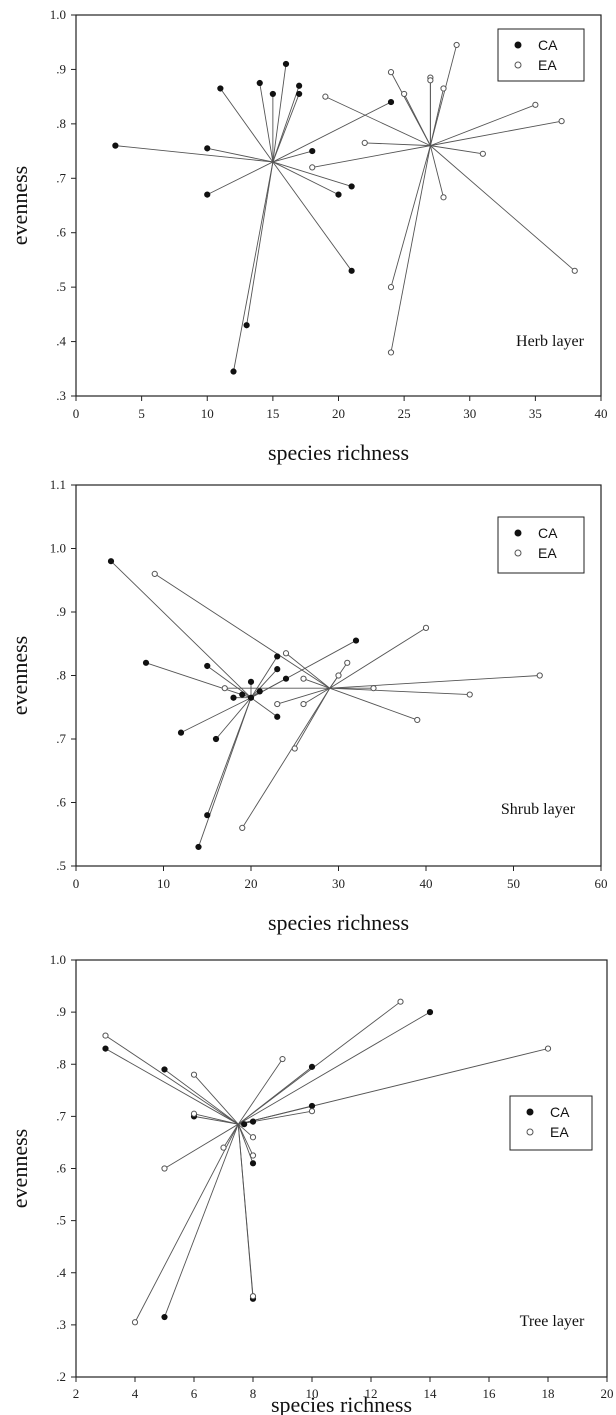 This screenshot has height=1415, width=616. What do you see at coordinates (469, 413) in the screenshot?
I see `x-tick-label: 30` at bounding box center [469, 413].